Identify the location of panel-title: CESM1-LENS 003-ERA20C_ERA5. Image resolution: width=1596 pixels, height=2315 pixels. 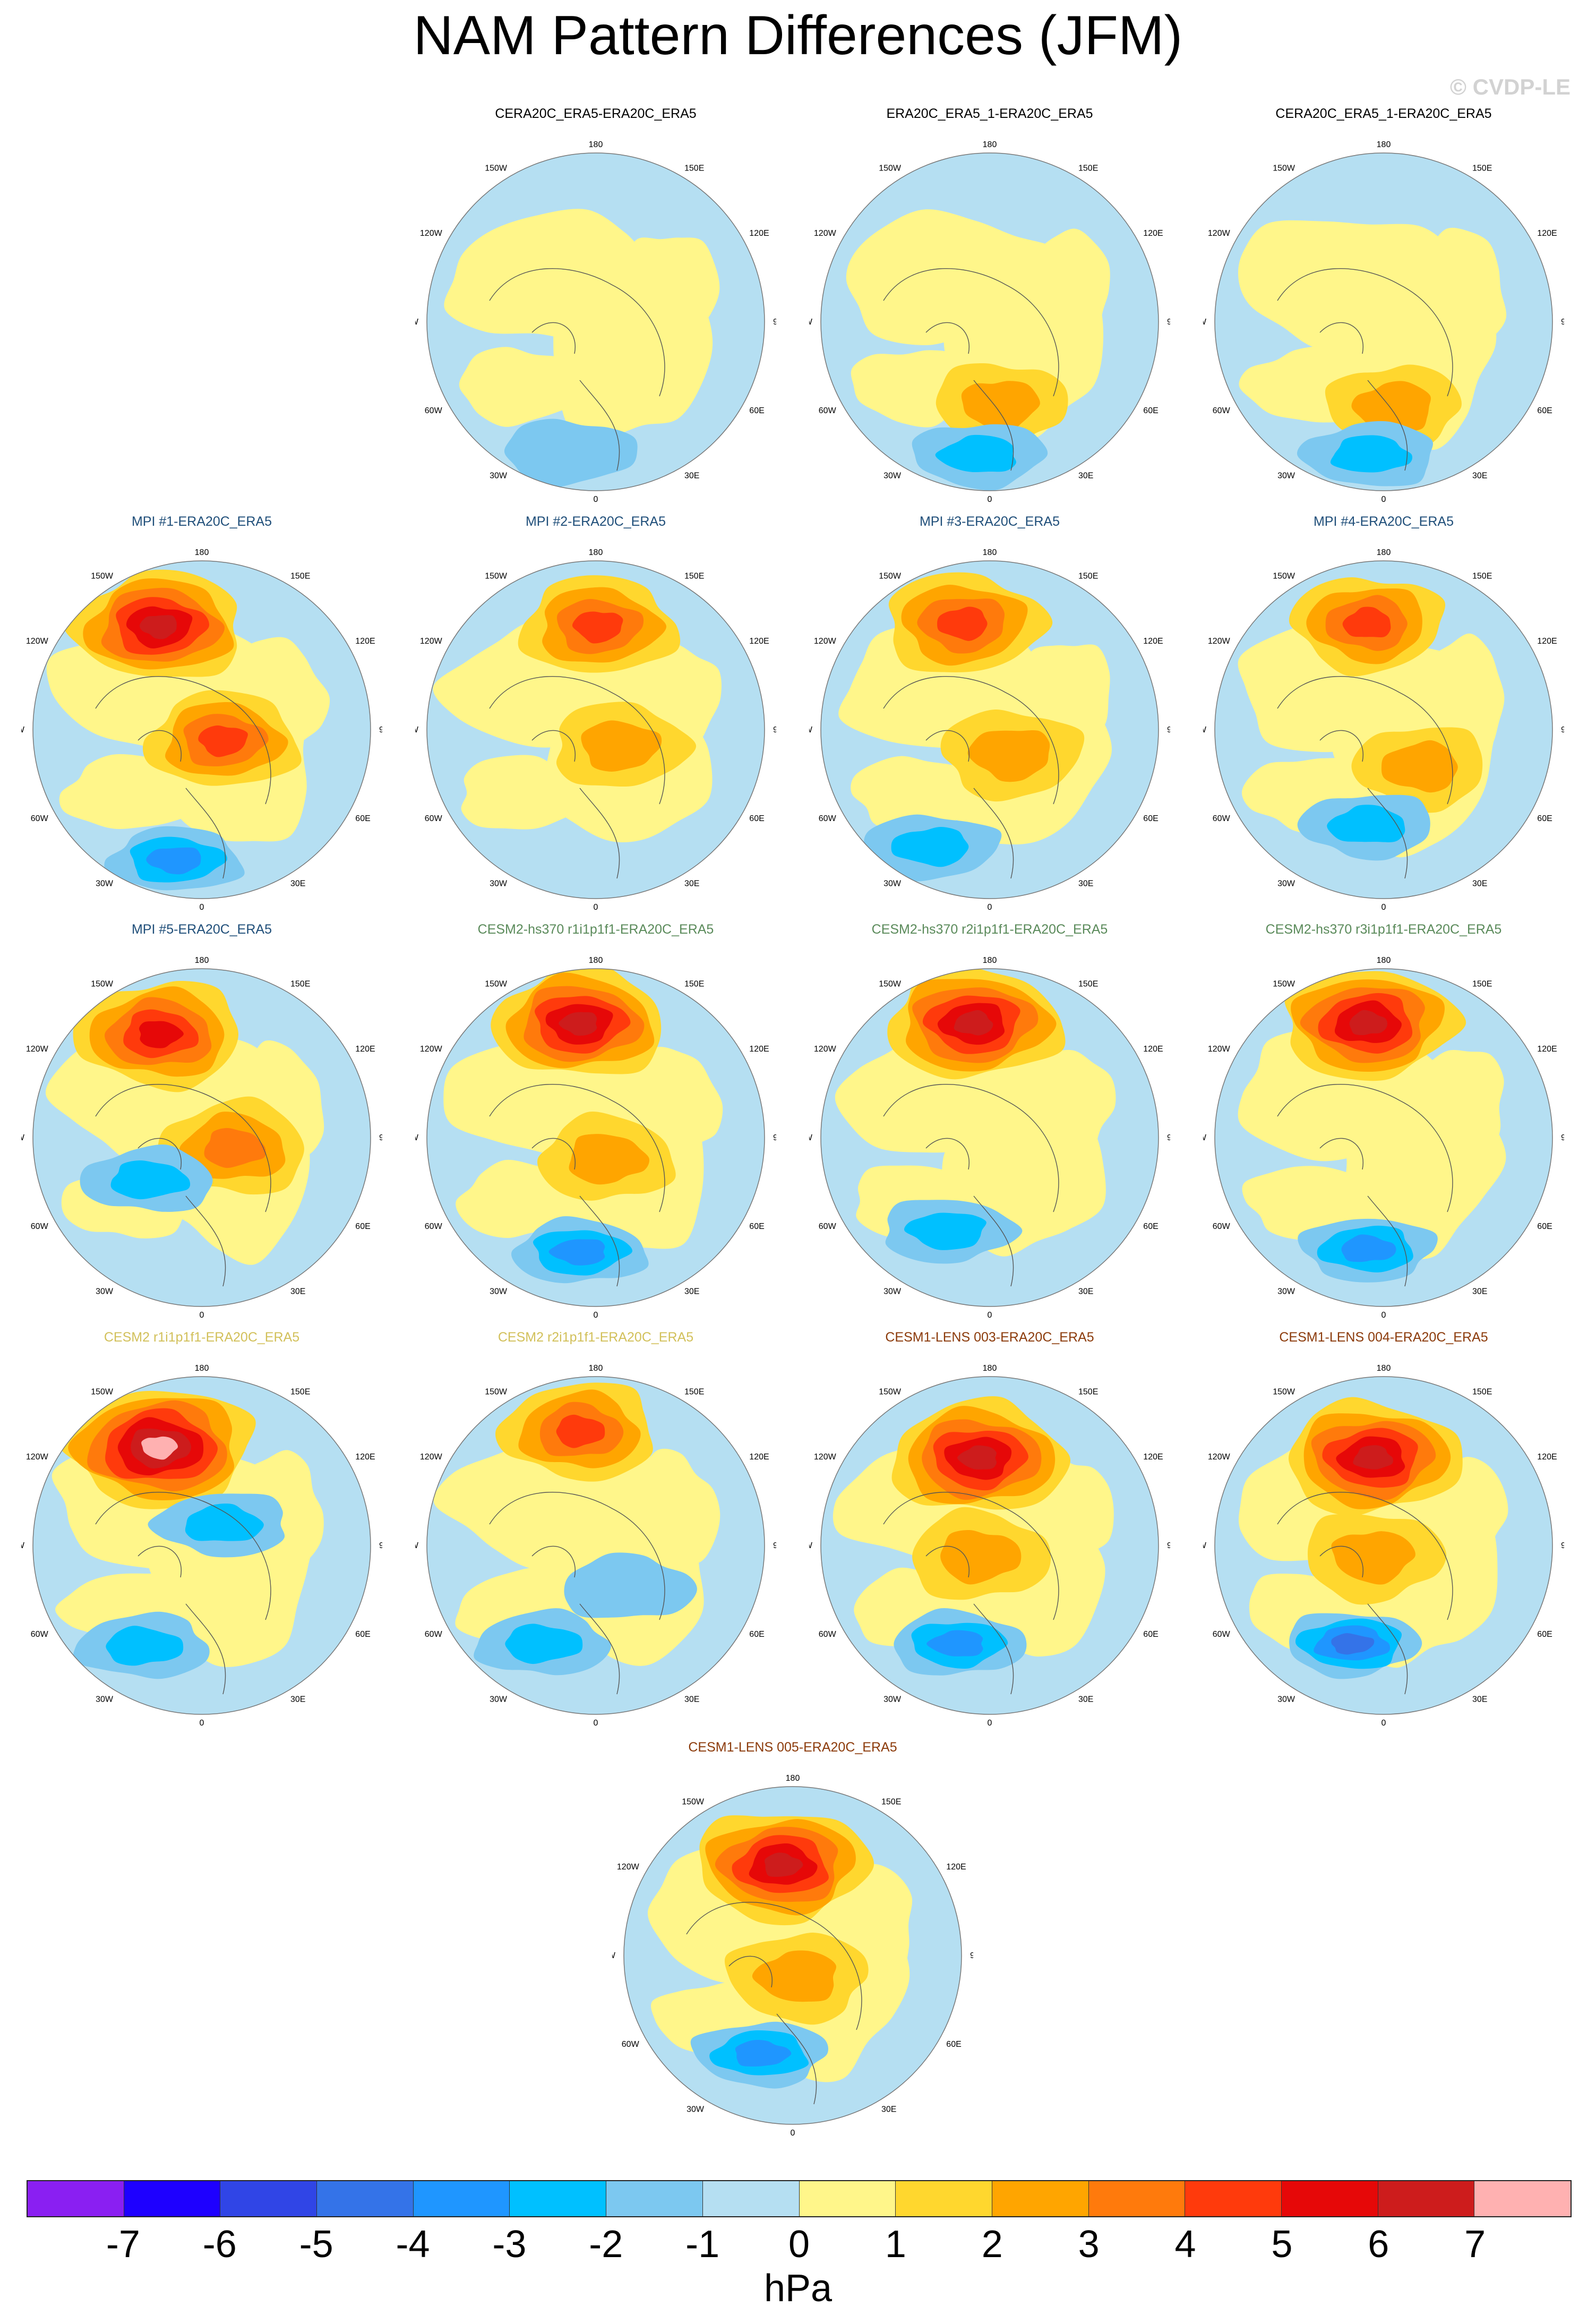
(989, 1337).